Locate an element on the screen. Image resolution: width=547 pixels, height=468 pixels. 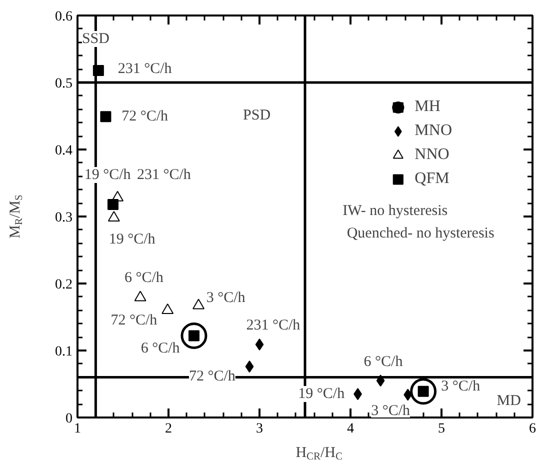
annotation: IW- no hysteresis is located at coordinates (395, 211).